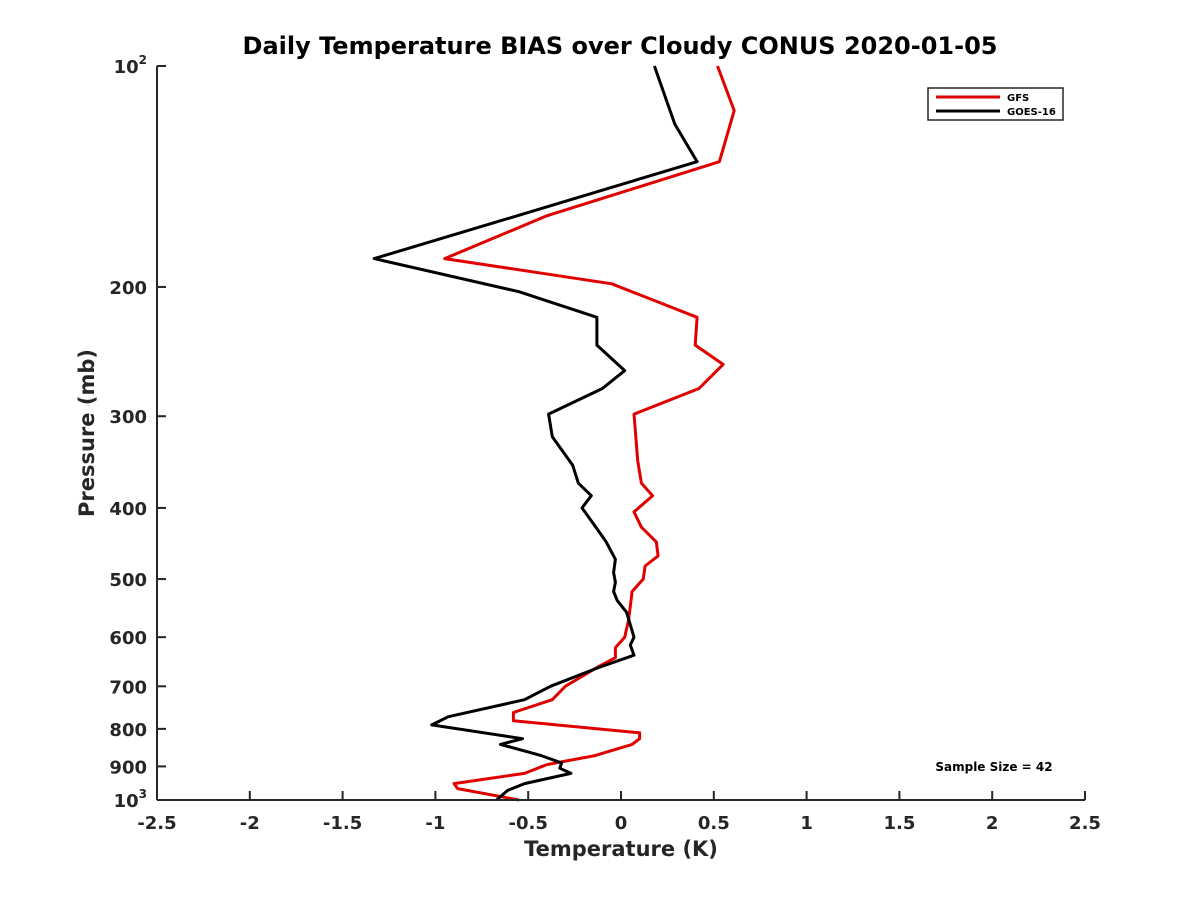 The image size is (1200, 900). I want to click on x-tick-label: 2.5, so click(1085, 823).